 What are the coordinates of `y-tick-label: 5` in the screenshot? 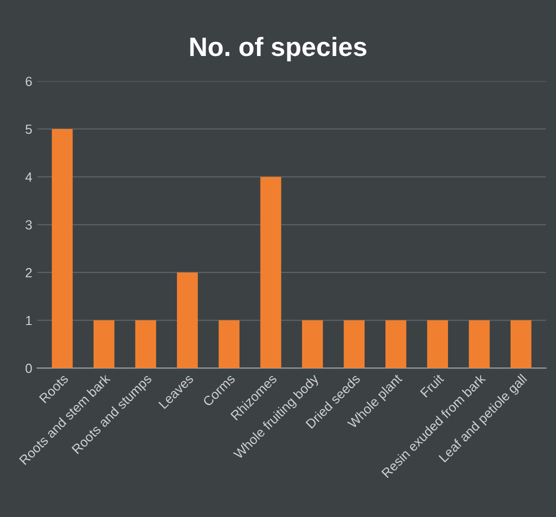 It's located at (29, 129).